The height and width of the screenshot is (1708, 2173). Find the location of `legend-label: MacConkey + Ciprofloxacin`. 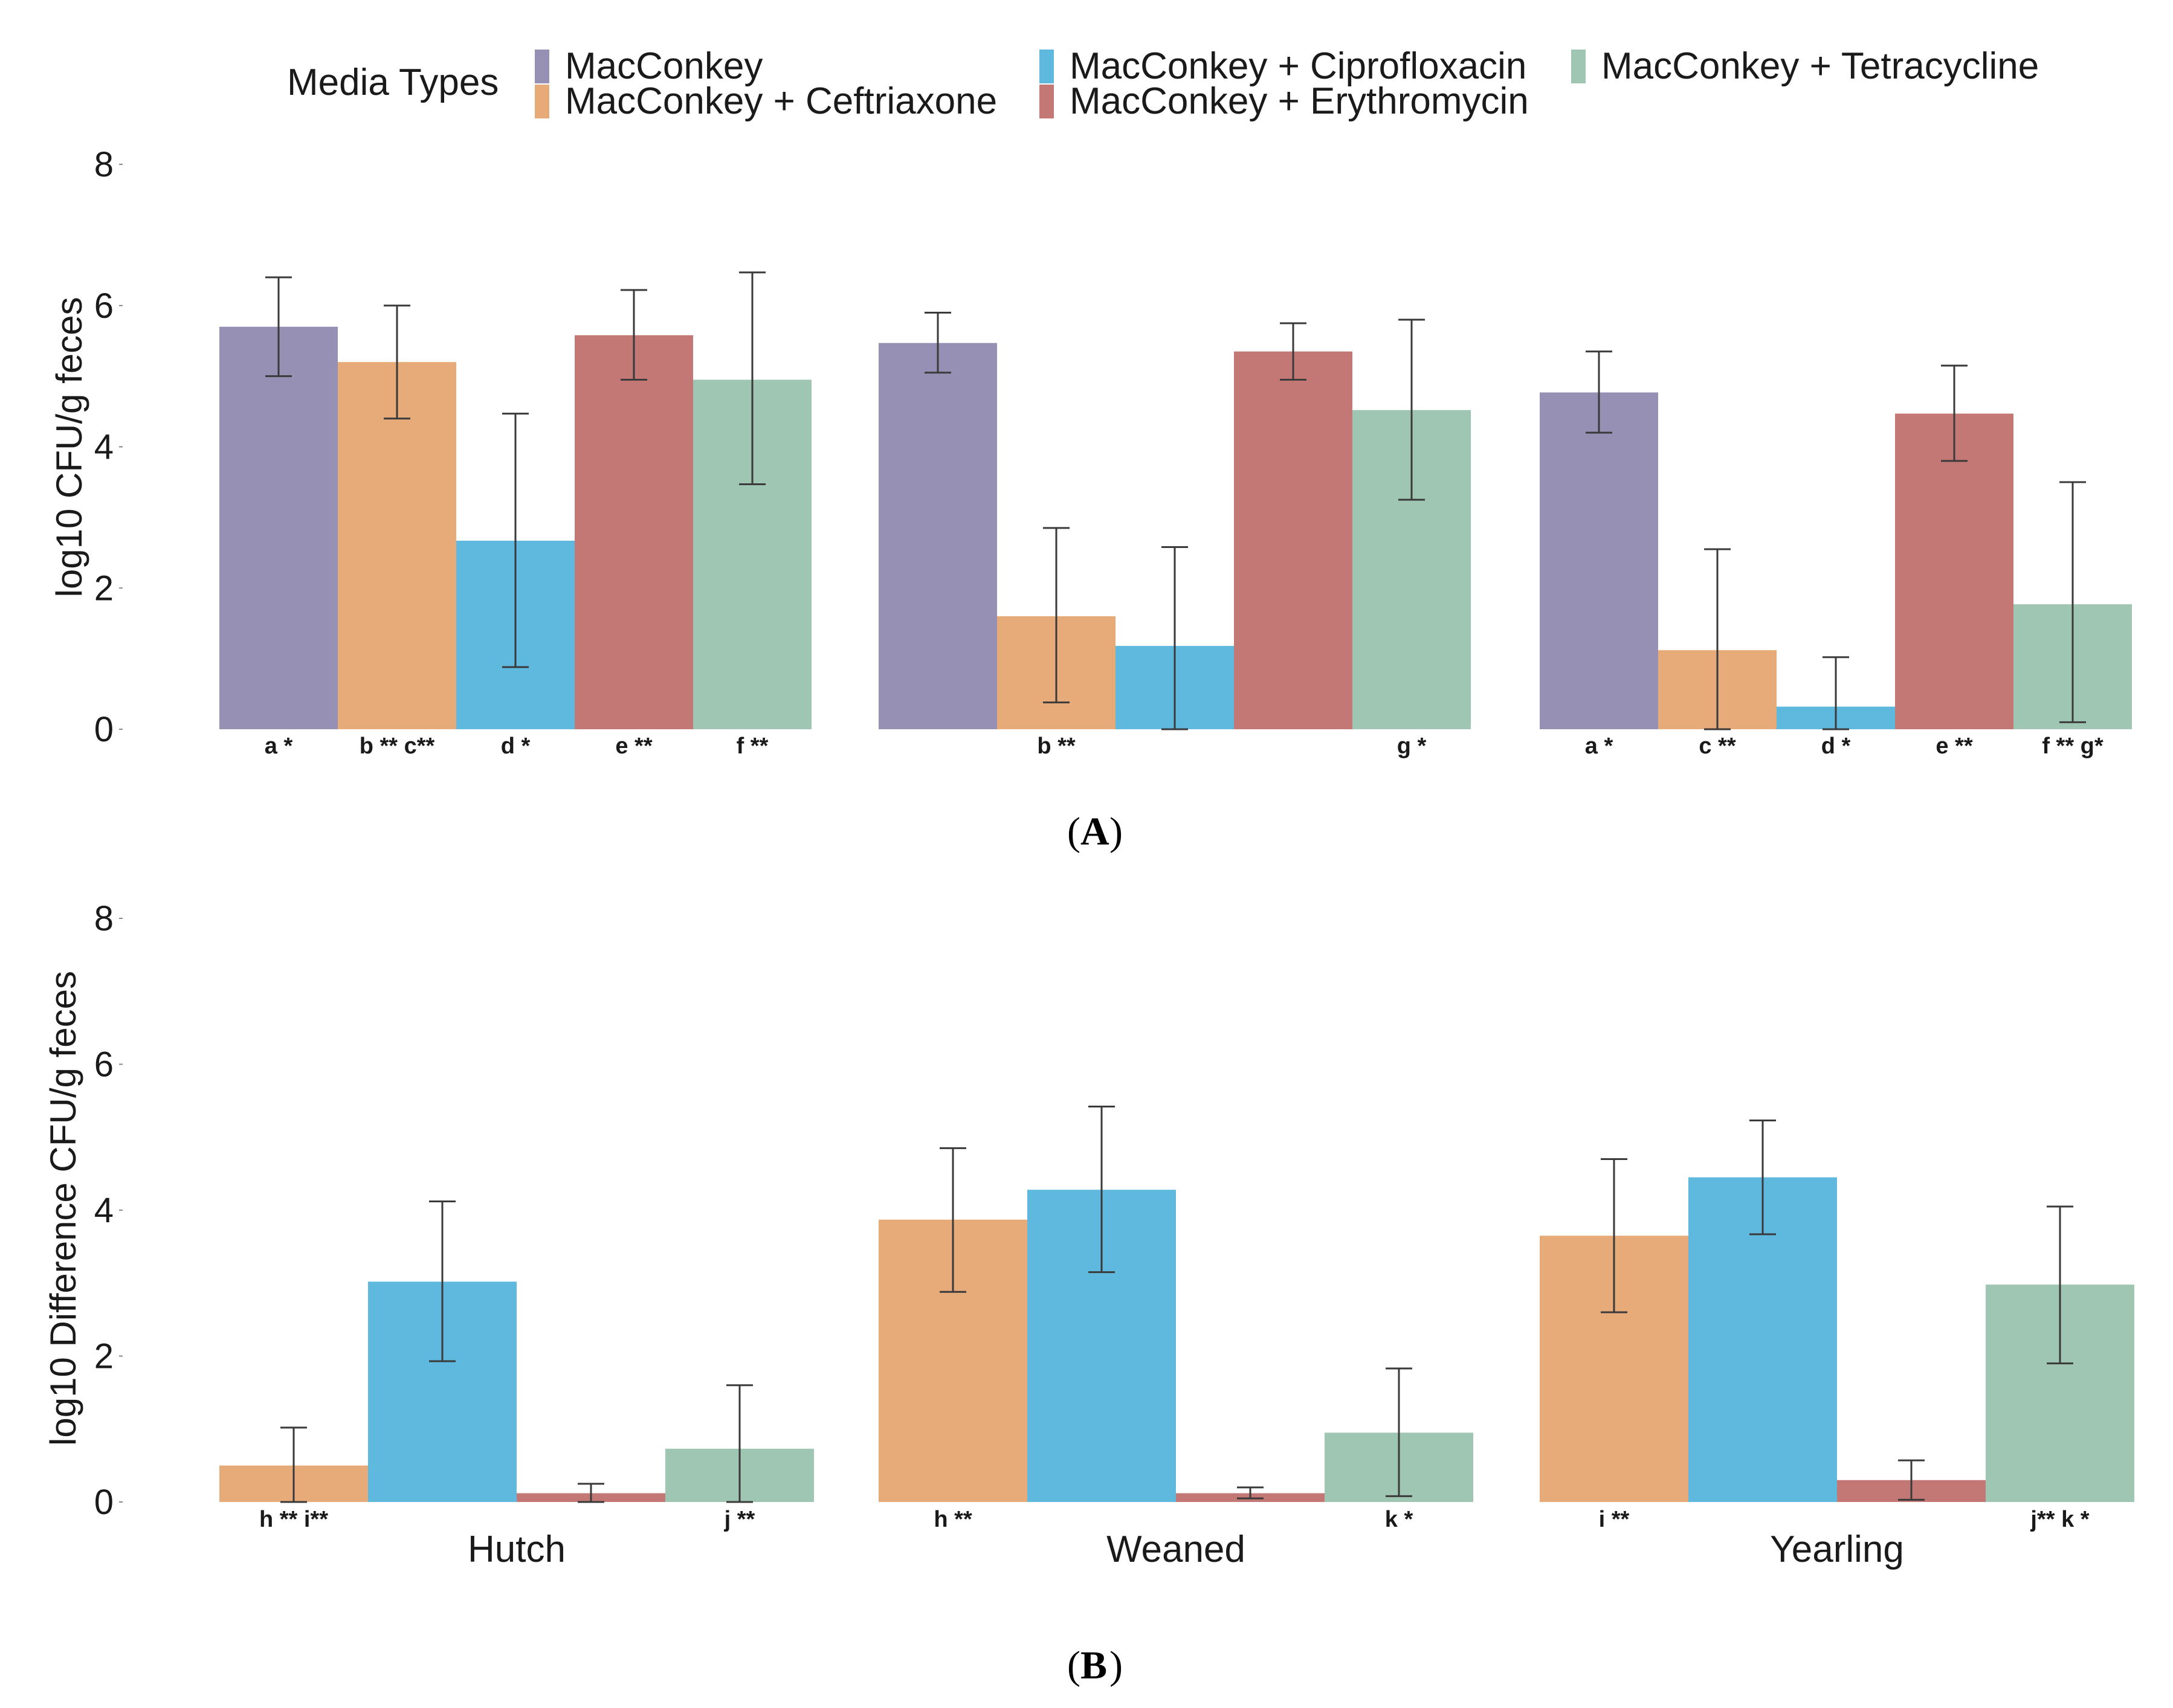

legend-label: MacConkey + Ciprofloxacin is located at coordinates (1298, 66).